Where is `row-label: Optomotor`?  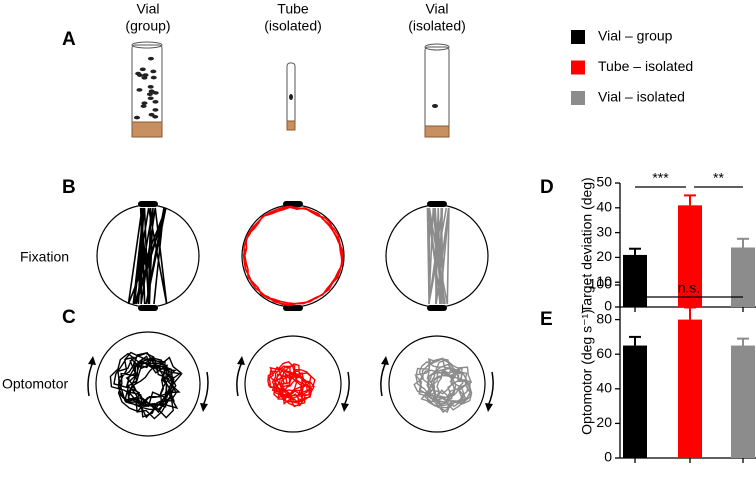
row-label: Optomotor is located at coordinates (35, 384).